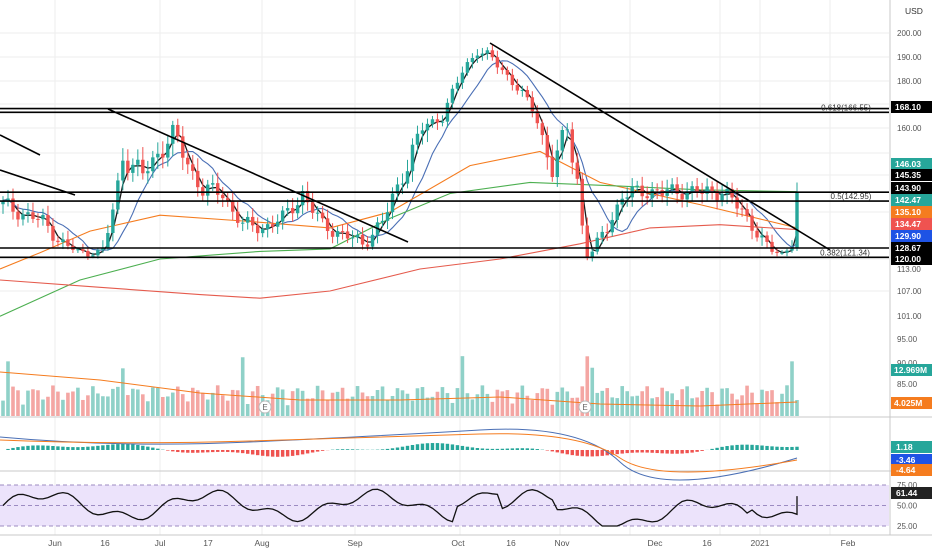 The height and width of the screenshot is (555, 932). I want to click on price-tag-label: 129.90, so click(908, 236).